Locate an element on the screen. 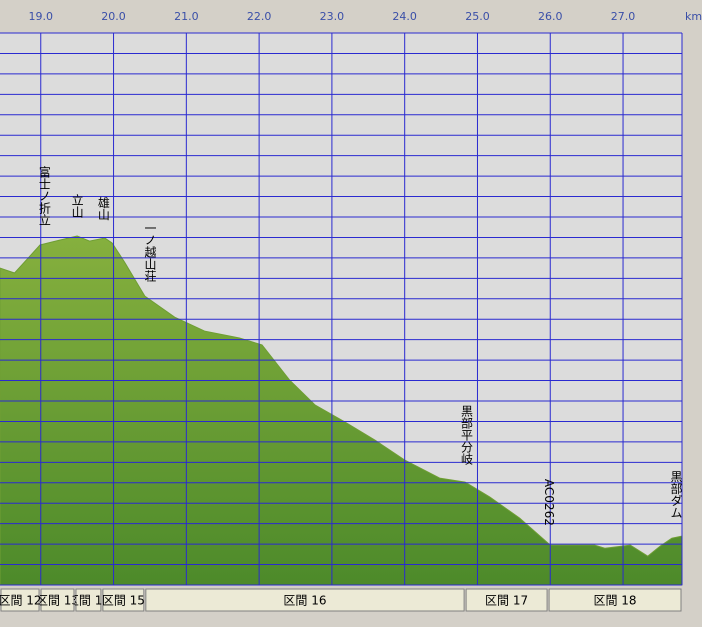 The height and width of the screenshot is (627, 702). section-label: 区間 18 is located at coordinates (614, 601).